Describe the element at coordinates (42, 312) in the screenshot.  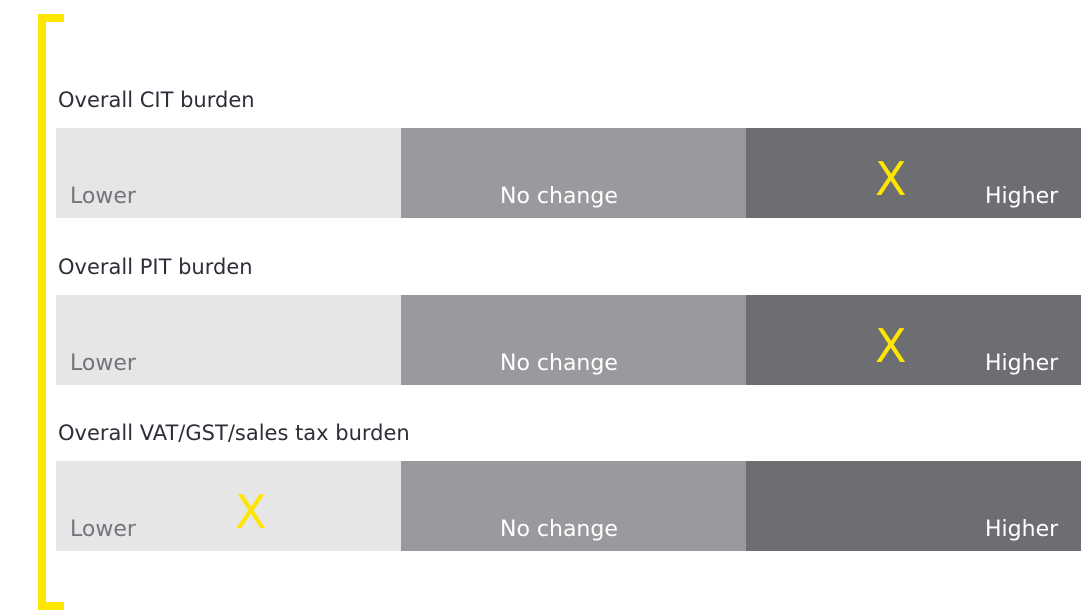
I see `bracket` at that location.